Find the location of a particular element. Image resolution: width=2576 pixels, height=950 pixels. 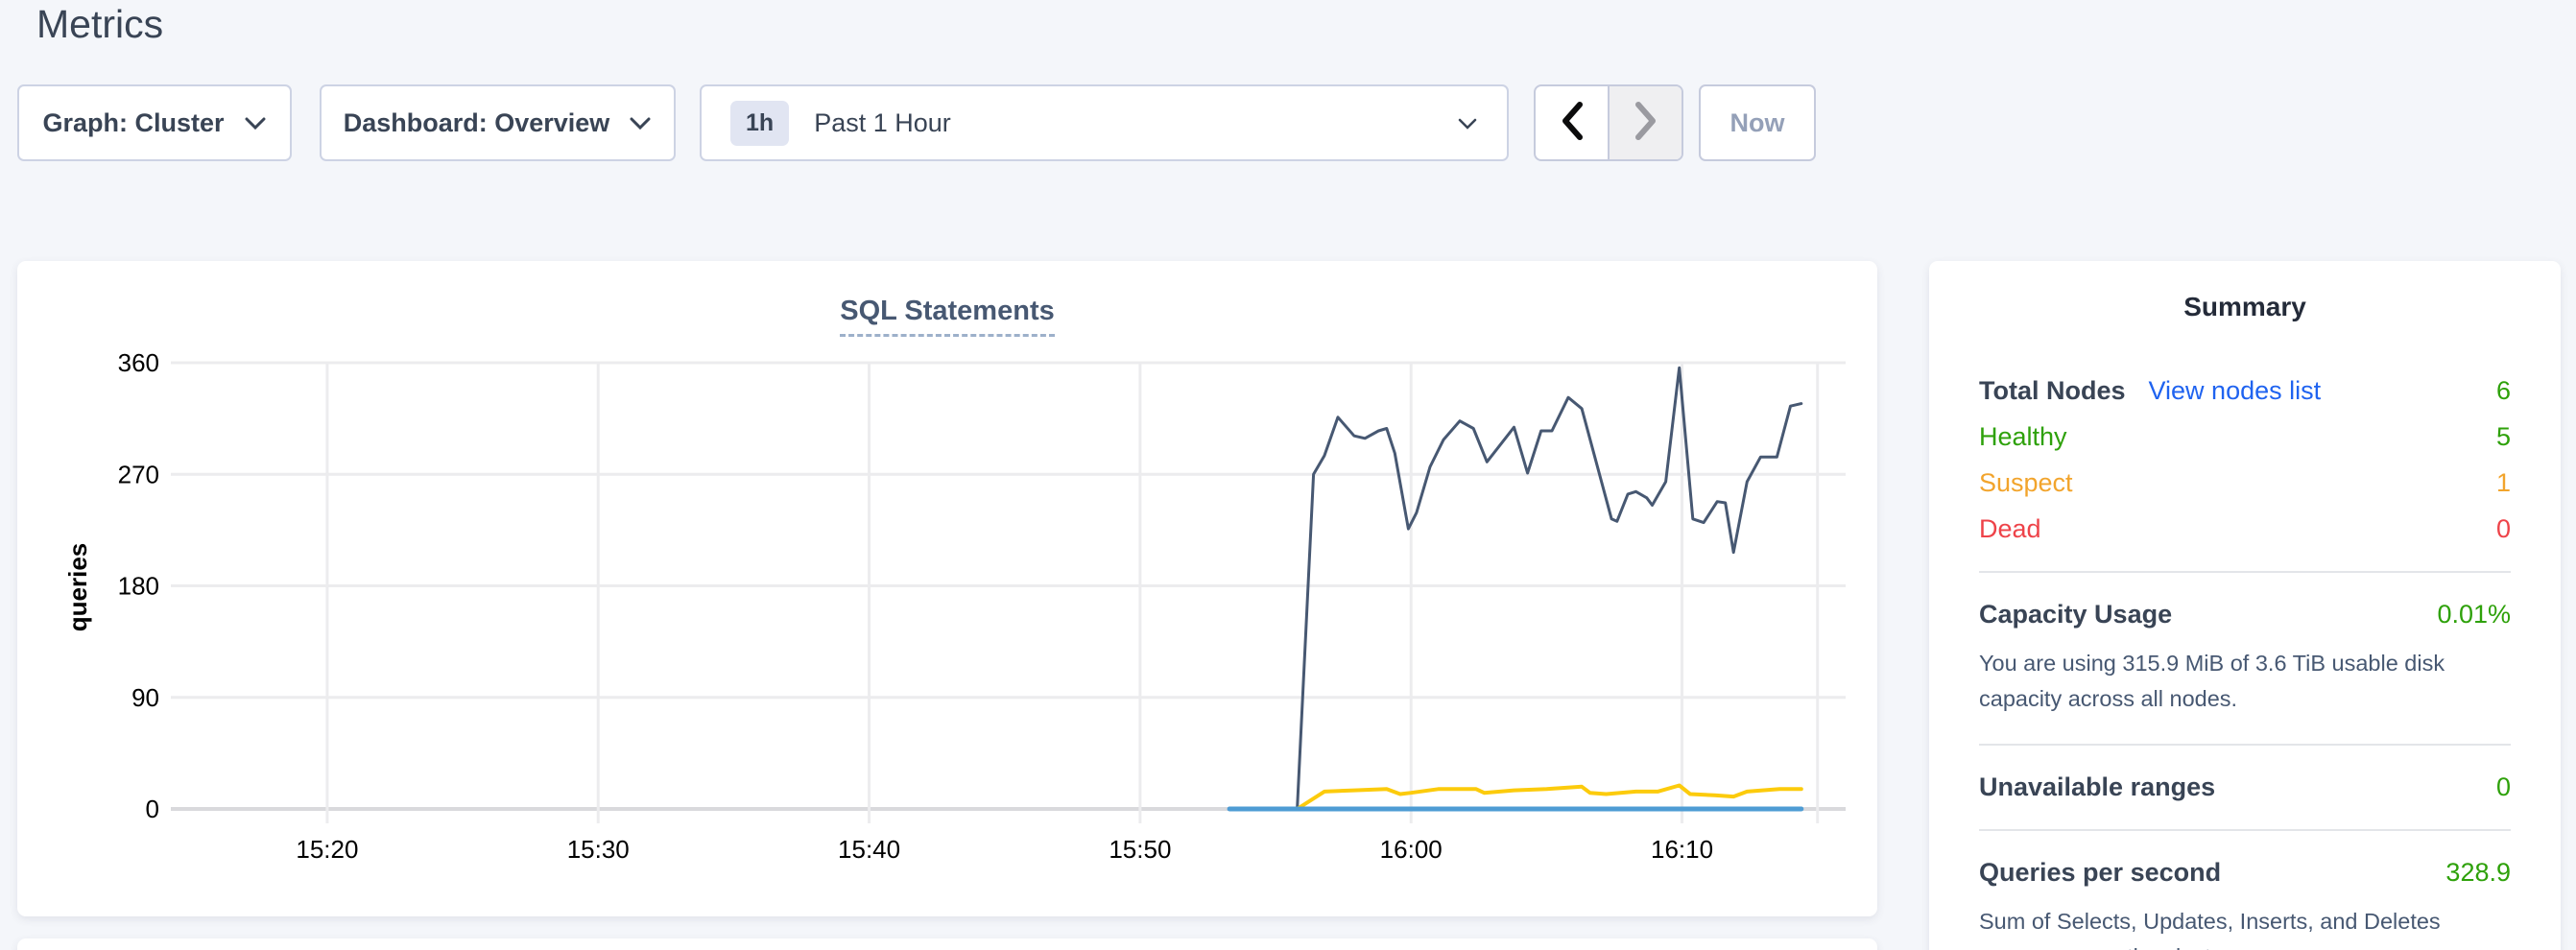

node-status-label: Healthy is located at coordinates (2023, 436).